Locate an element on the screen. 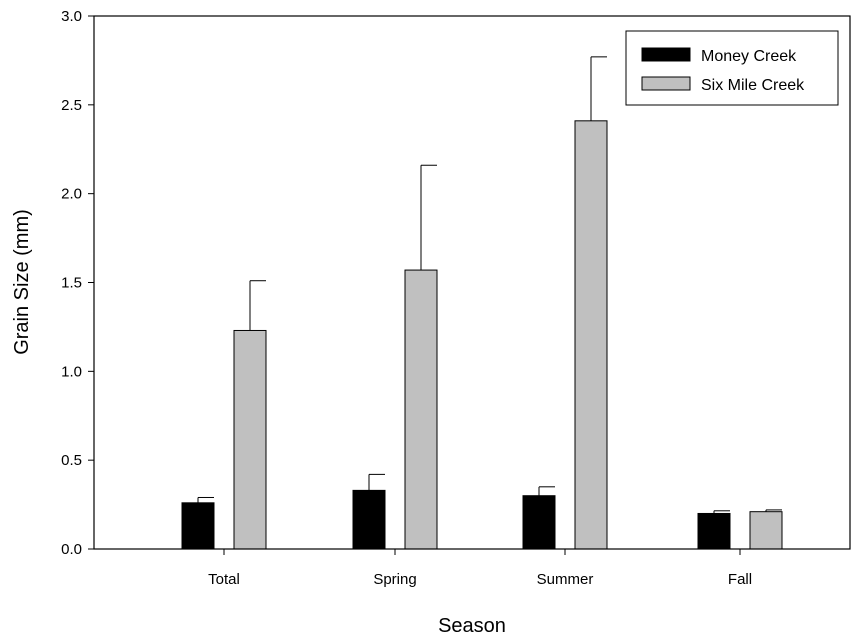 This screenshot has height=639, width=857. y-tick-label: 2.0 is located at coordinates (71, 194).